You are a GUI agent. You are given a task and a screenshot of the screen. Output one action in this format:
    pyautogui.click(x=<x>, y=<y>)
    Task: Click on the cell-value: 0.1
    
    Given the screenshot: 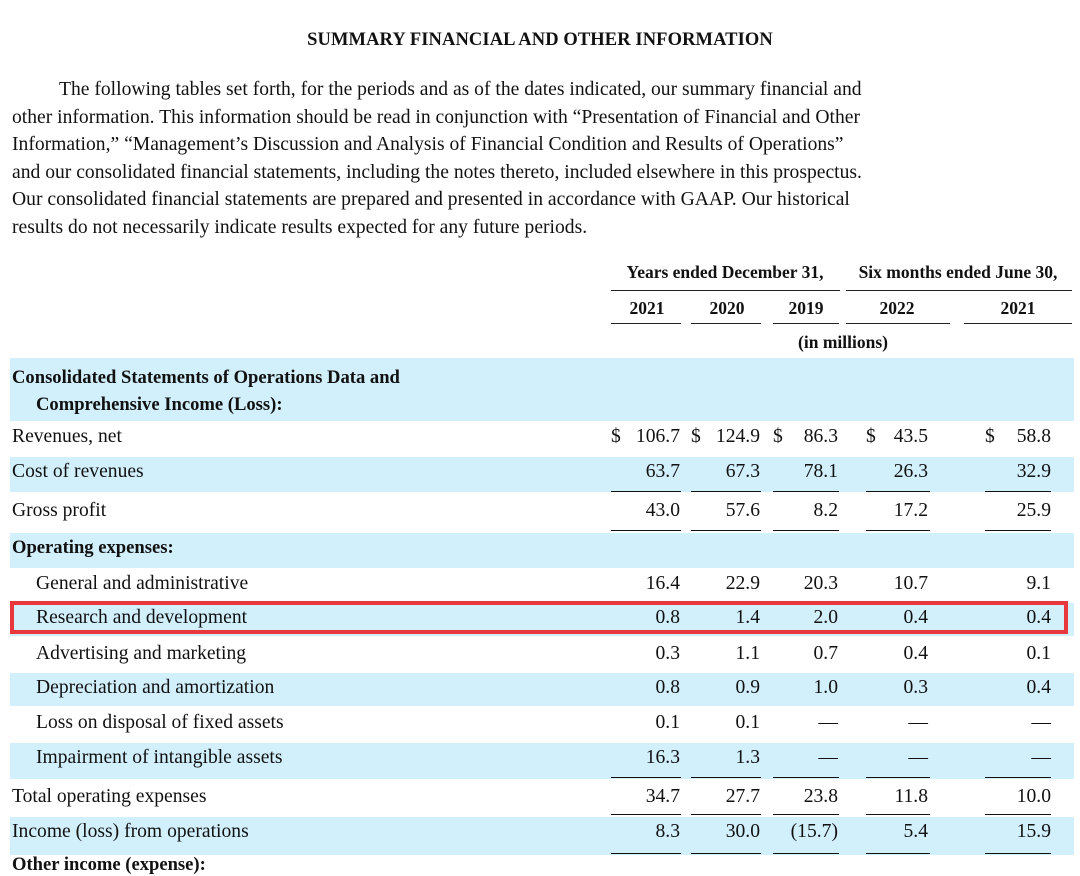 What is the action you would take?
    pyautogui.click(x=1039, y=653)
    